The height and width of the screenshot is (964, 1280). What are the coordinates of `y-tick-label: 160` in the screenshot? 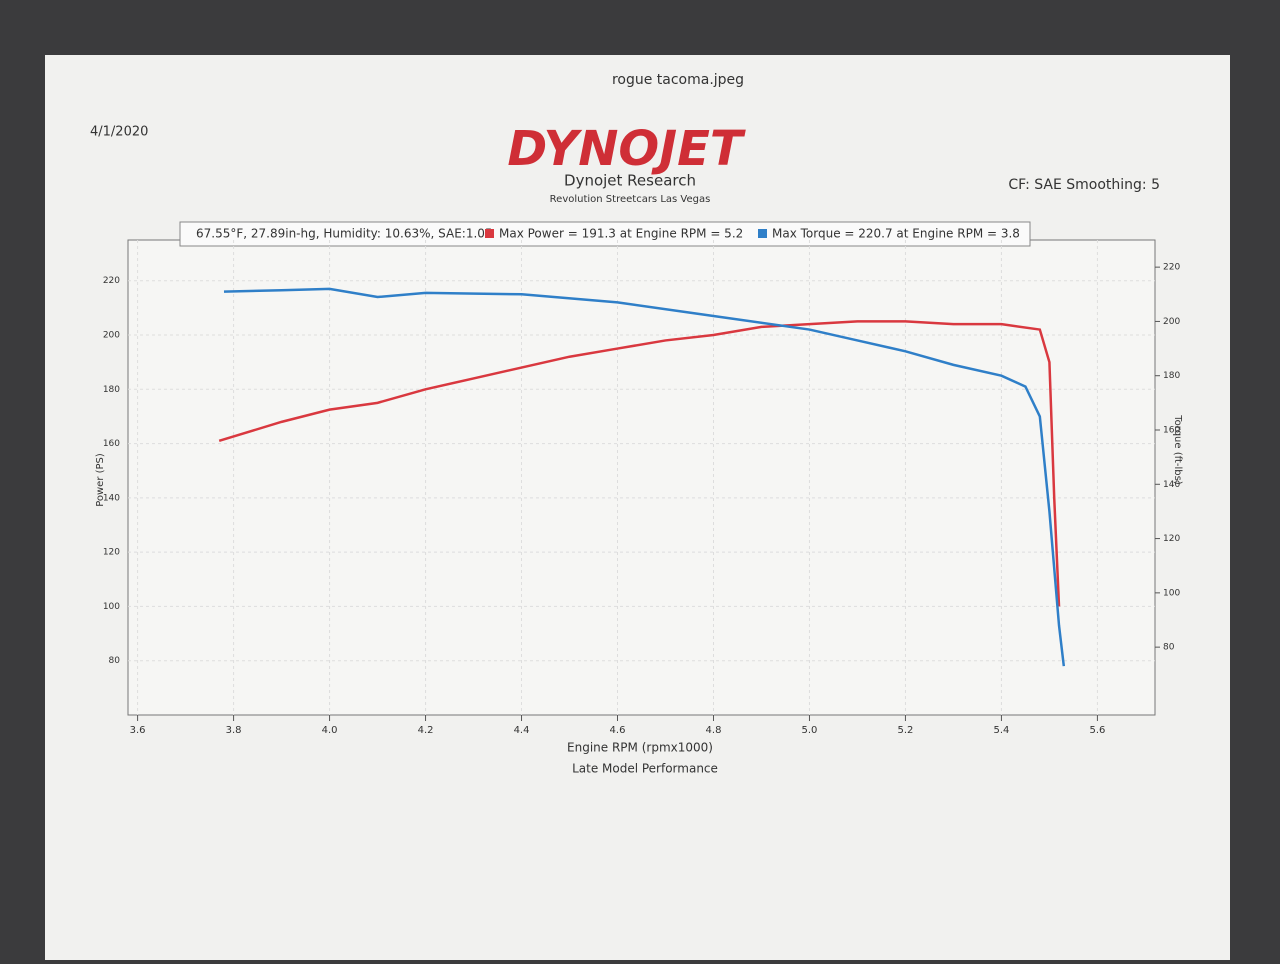 It's located at (111, 444).